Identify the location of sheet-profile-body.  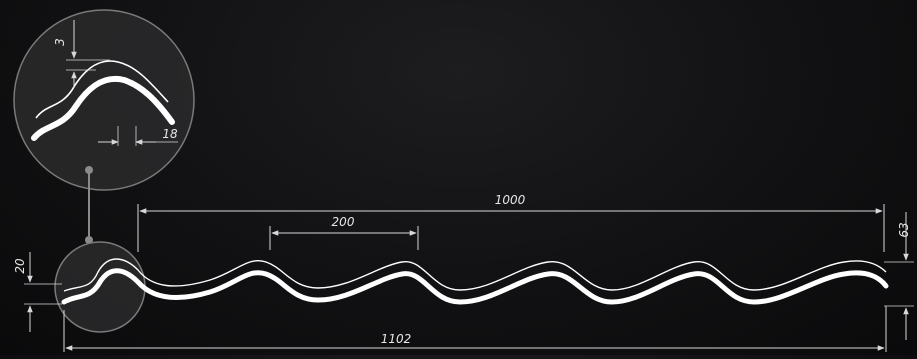
(475, 286).